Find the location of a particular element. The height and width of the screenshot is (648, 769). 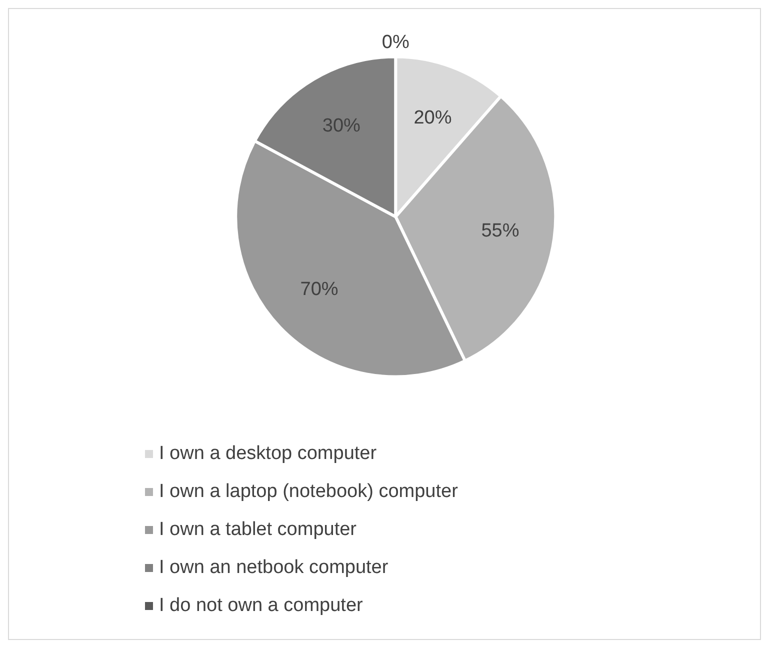

legend-label: I own a desktop computer is located at coordinates (268, 454).